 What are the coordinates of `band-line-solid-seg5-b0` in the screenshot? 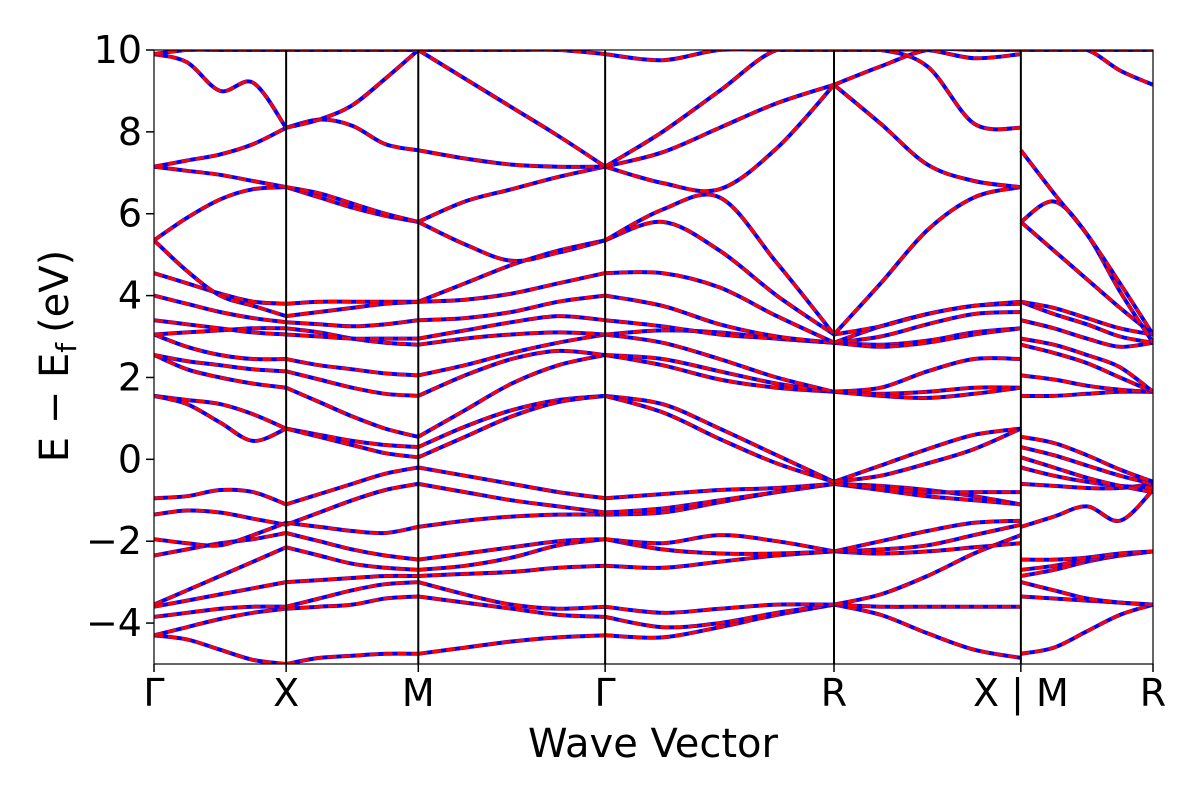 It's located at (1086, 629).